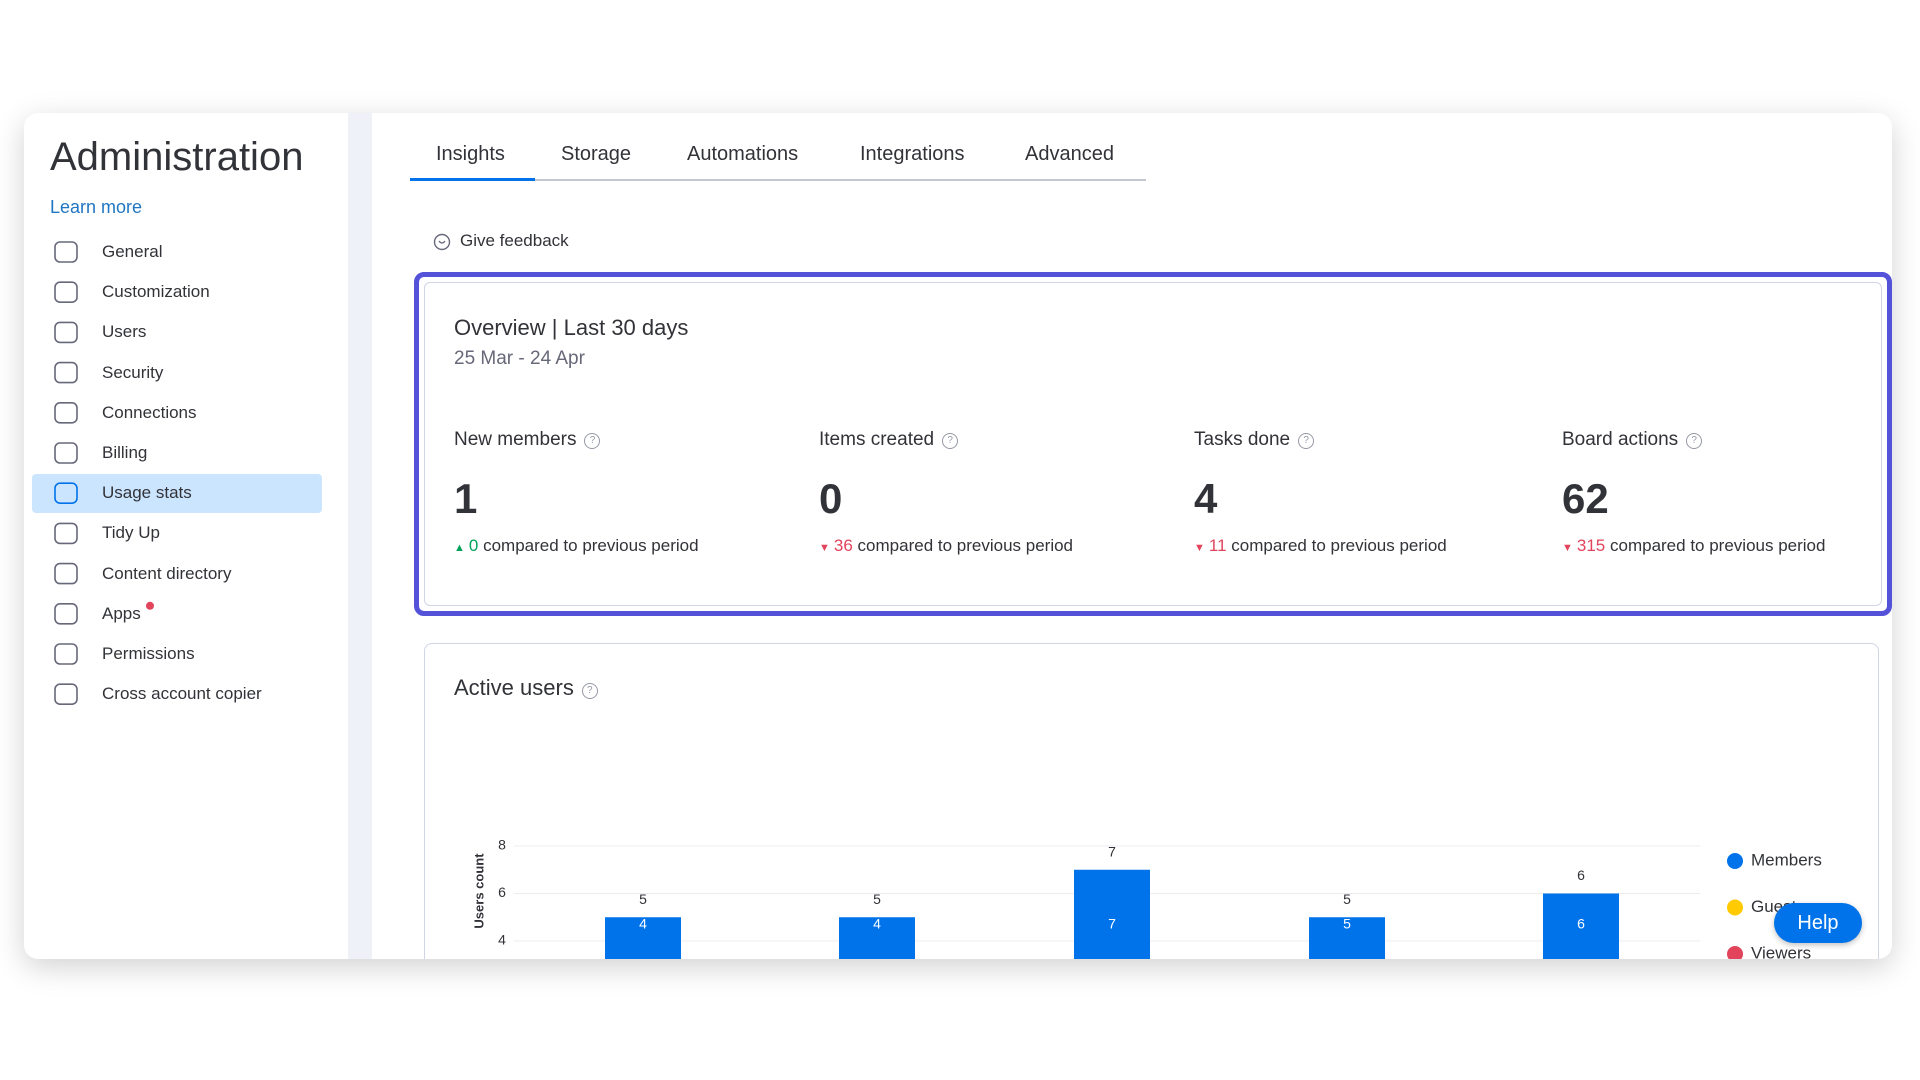 This screenshot has width=1920, height=1080. Describe the element at coordinates (1217, 545) in the screenshot. I see `change-value: 11` at that location.